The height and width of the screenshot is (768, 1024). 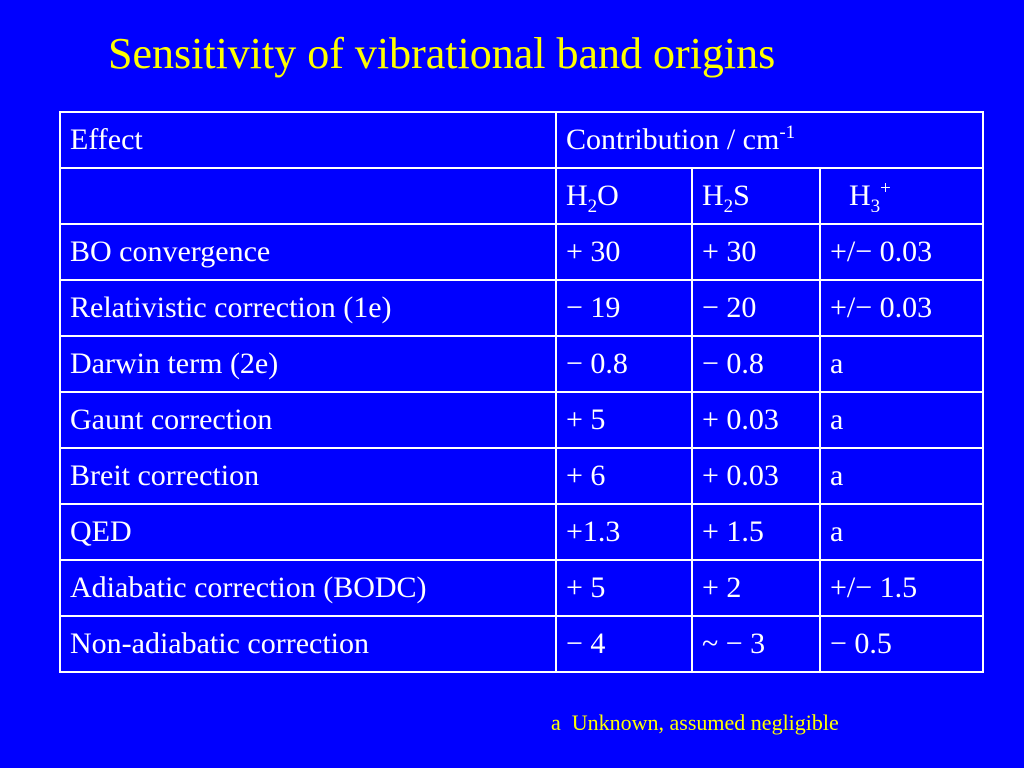 I want to click on table-row: Darwin term (2e) − 0.8 − 0.8 a, so click(x=522, y=364).